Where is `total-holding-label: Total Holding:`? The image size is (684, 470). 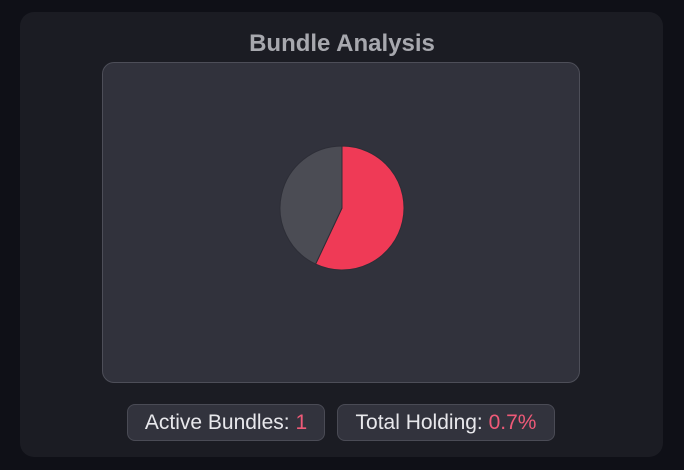 total-holding-label: Total Holding: is located at coordinates (419, 422).